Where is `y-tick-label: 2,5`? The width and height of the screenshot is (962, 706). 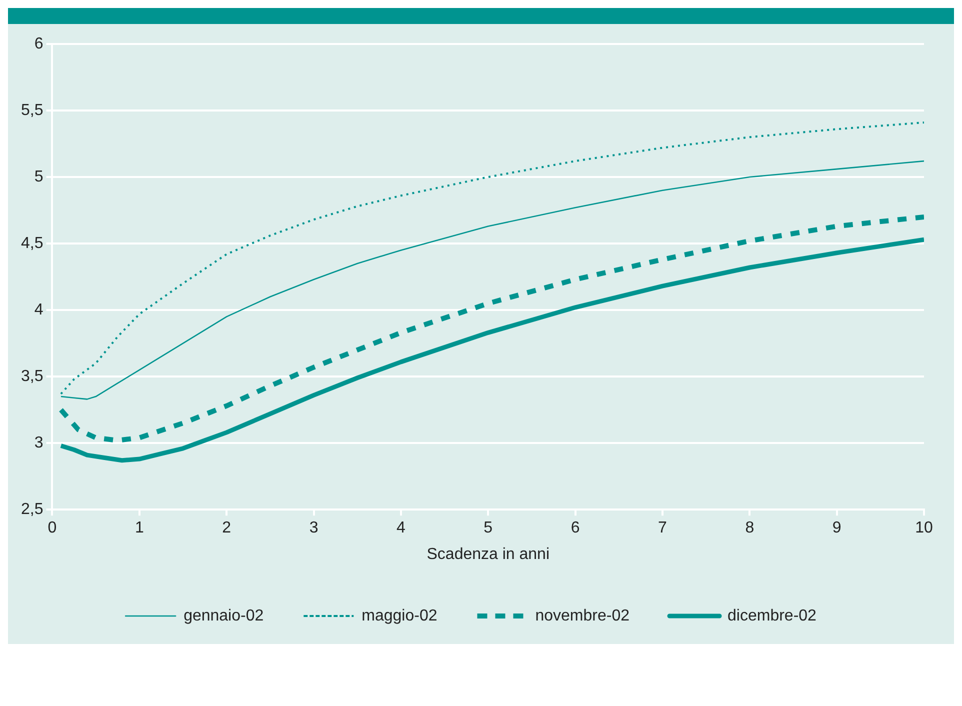
y-tick-label: 2,5 is located at coordinates (32, 509).